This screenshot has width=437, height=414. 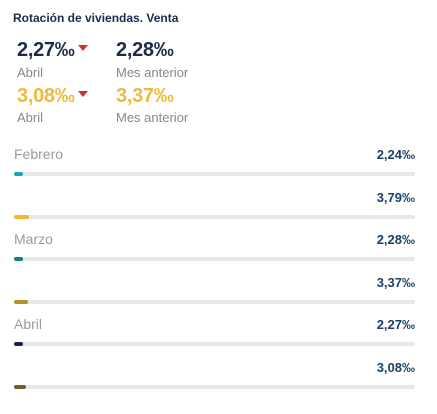 What do you see at coordinates (30, 72) in the screenshot?
I see `kpi-current-navy-label: Abril` at bounding box center [30, 72].